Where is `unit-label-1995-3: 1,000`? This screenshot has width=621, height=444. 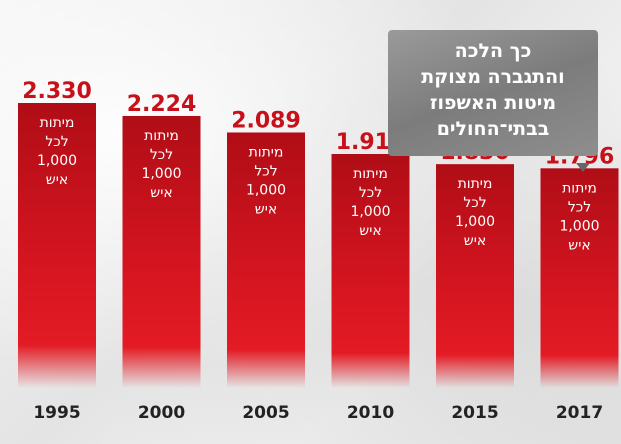 unit-label-1995-3: 1,000 is located at coordinates (57, 161).